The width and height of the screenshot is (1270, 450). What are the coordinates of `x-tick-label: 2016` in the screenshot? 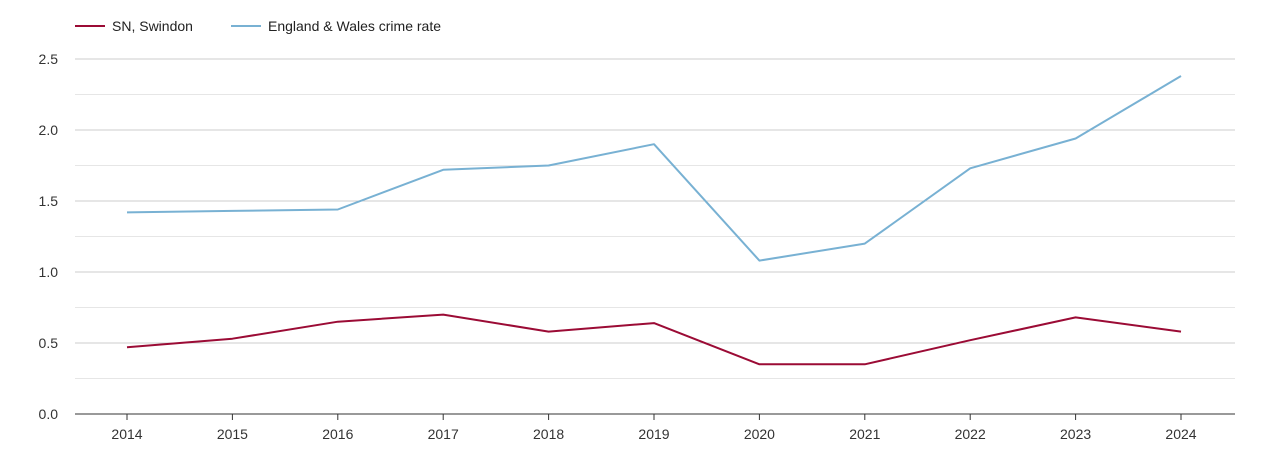 It's located at (337, 434).